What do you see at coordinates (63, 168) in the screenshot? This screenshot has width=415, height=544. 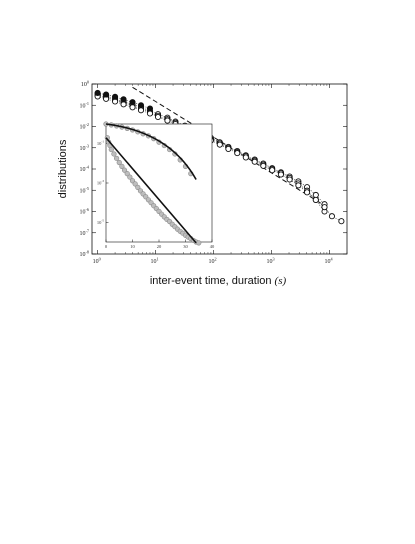 I see `y-axis-label: distributions` at bounding box center [63, 168].